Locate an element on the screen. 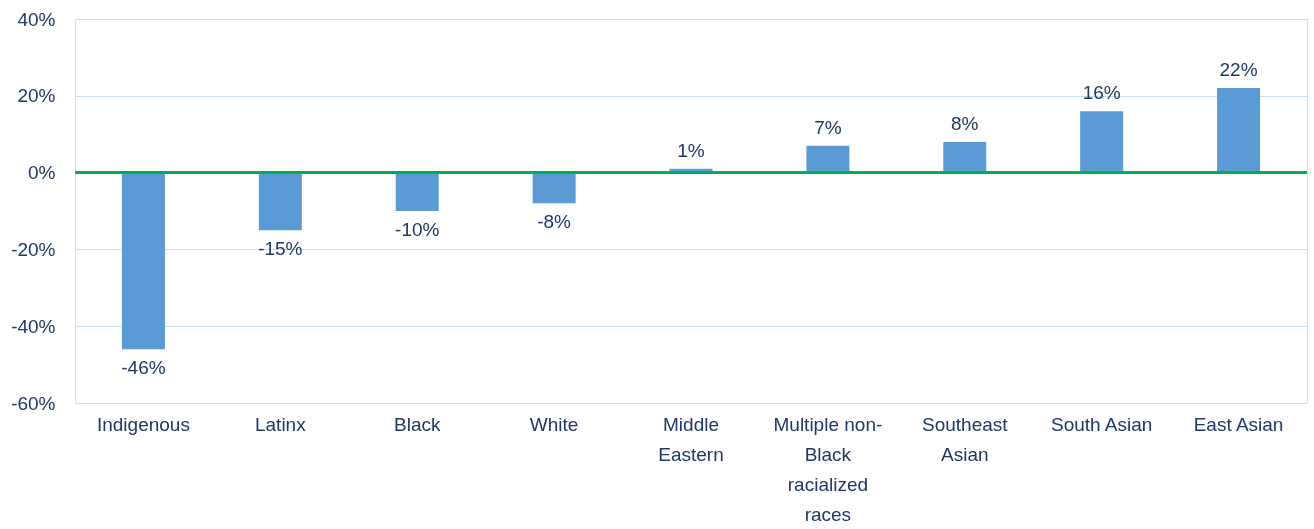 This screenshot has height=529, width=1314. x-tick-label: South Asian is located at coordinates (1101, 424).